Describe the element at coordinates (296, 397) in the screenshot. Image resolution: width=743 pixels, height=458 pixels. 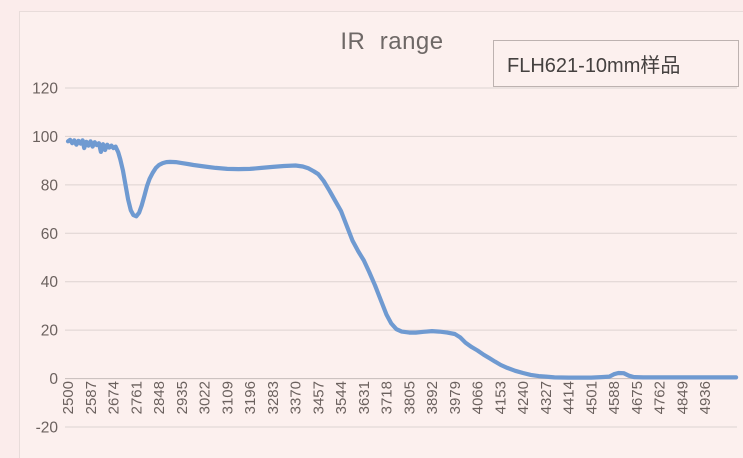
I see `x-tick-label: 3370` at that location.